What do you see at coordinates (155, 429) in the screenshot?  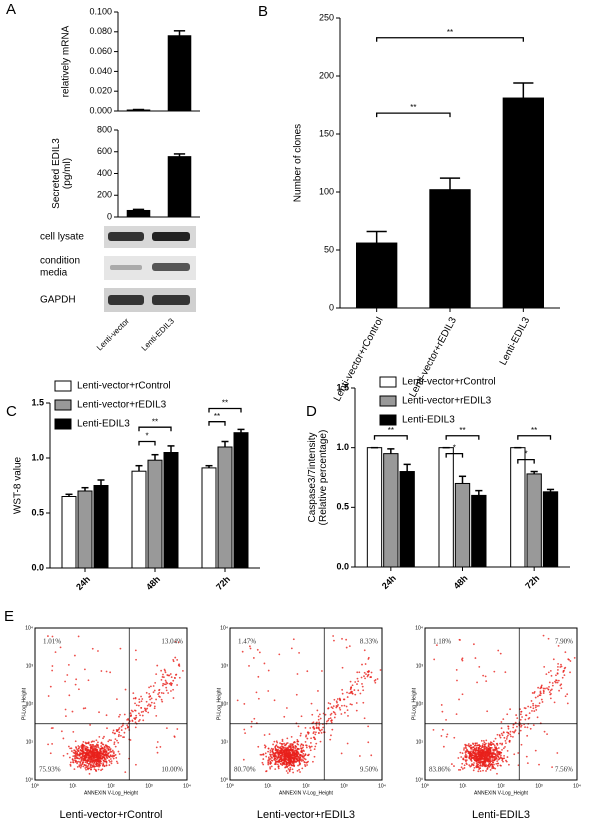 I see `significance-bracket` at bounding box center [155, 429].